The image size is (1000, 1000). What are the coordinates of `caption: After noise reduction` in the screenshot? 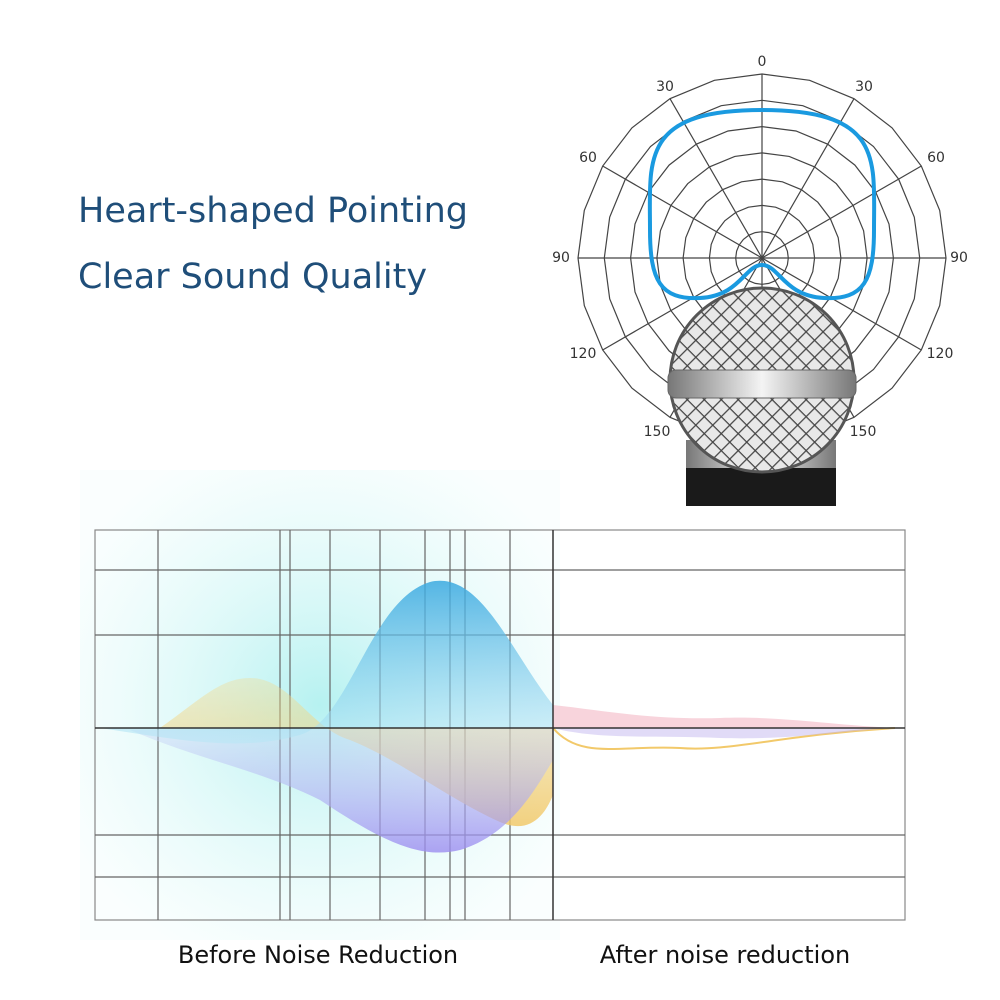 It's located at (725, 955).